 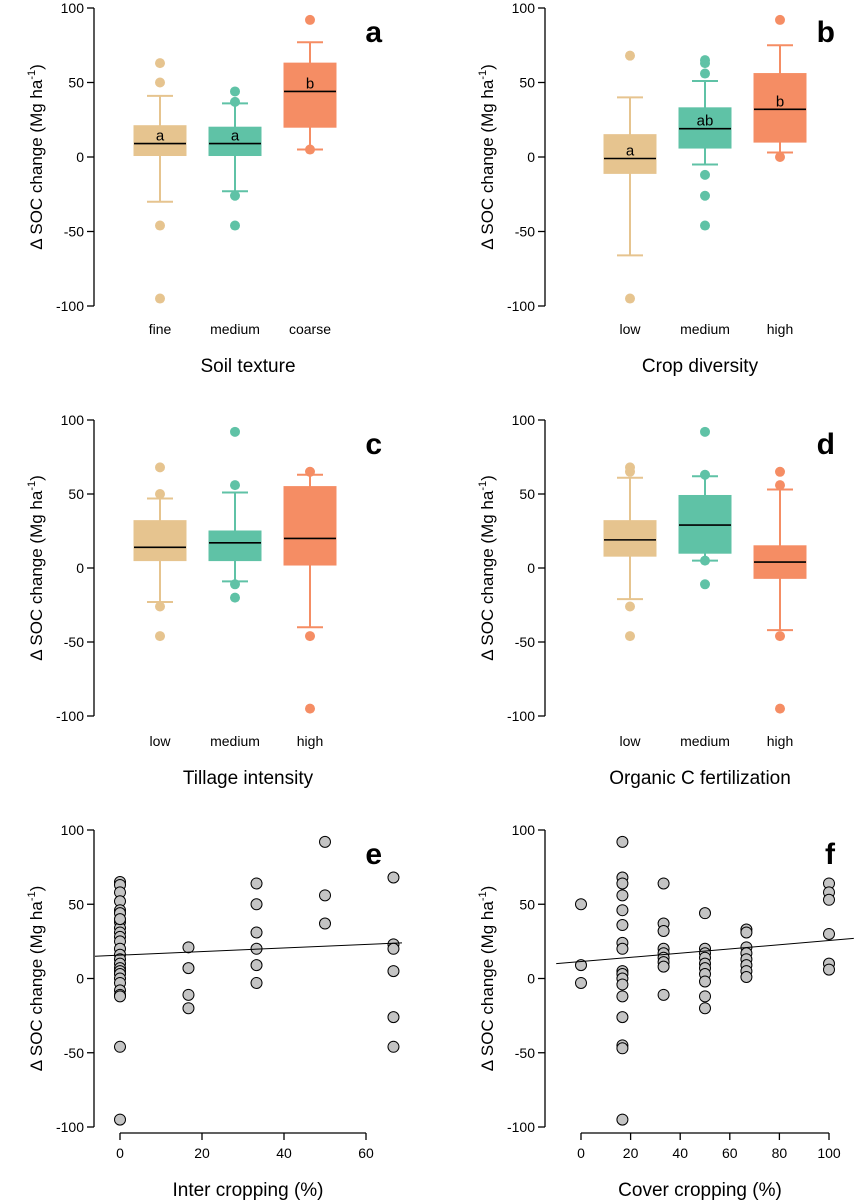 What do you see at coordinates (780, 1153) in the screenshot?
I see `x-tick-label: 80` at bounding box center [780, 1153].